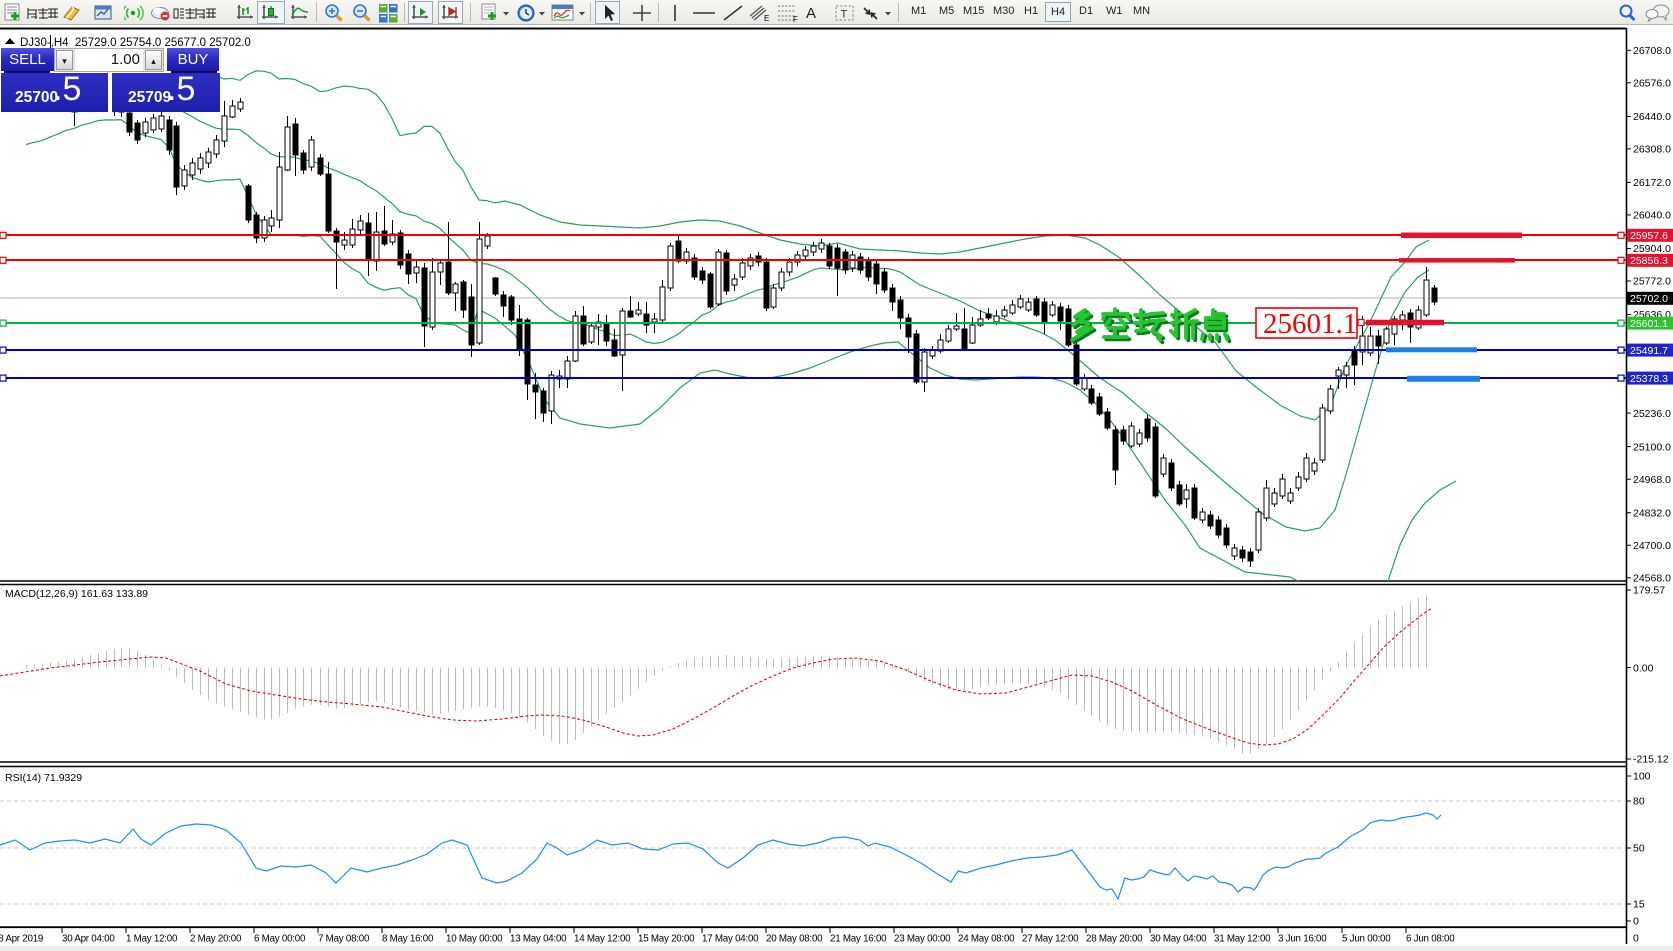 This screenshot has width=1673, height=951. I want to click on svg-text: 21 May 16:00, so click(858, 939).